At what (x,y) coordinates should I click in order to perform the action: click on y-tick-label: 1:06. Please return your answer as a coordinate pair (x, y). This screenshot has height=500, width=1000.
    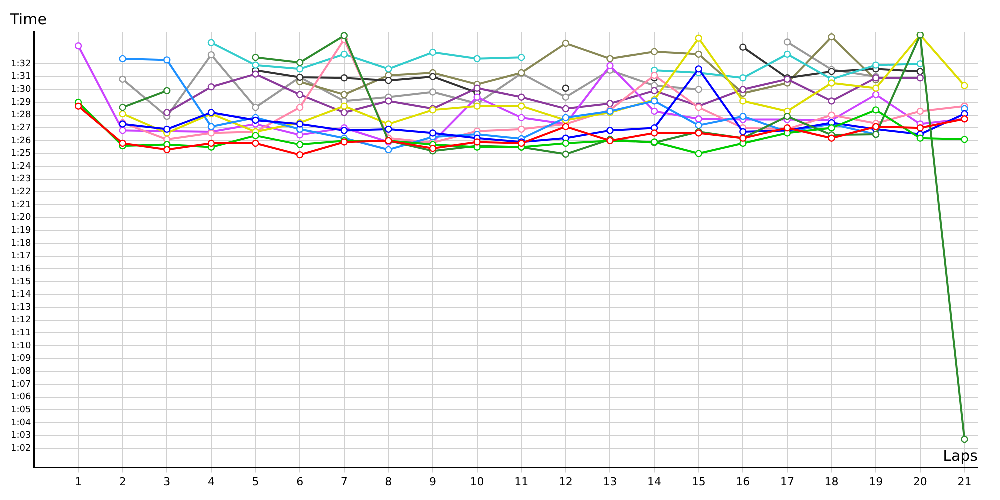
    Looking at the image, I should click on (21, 397).